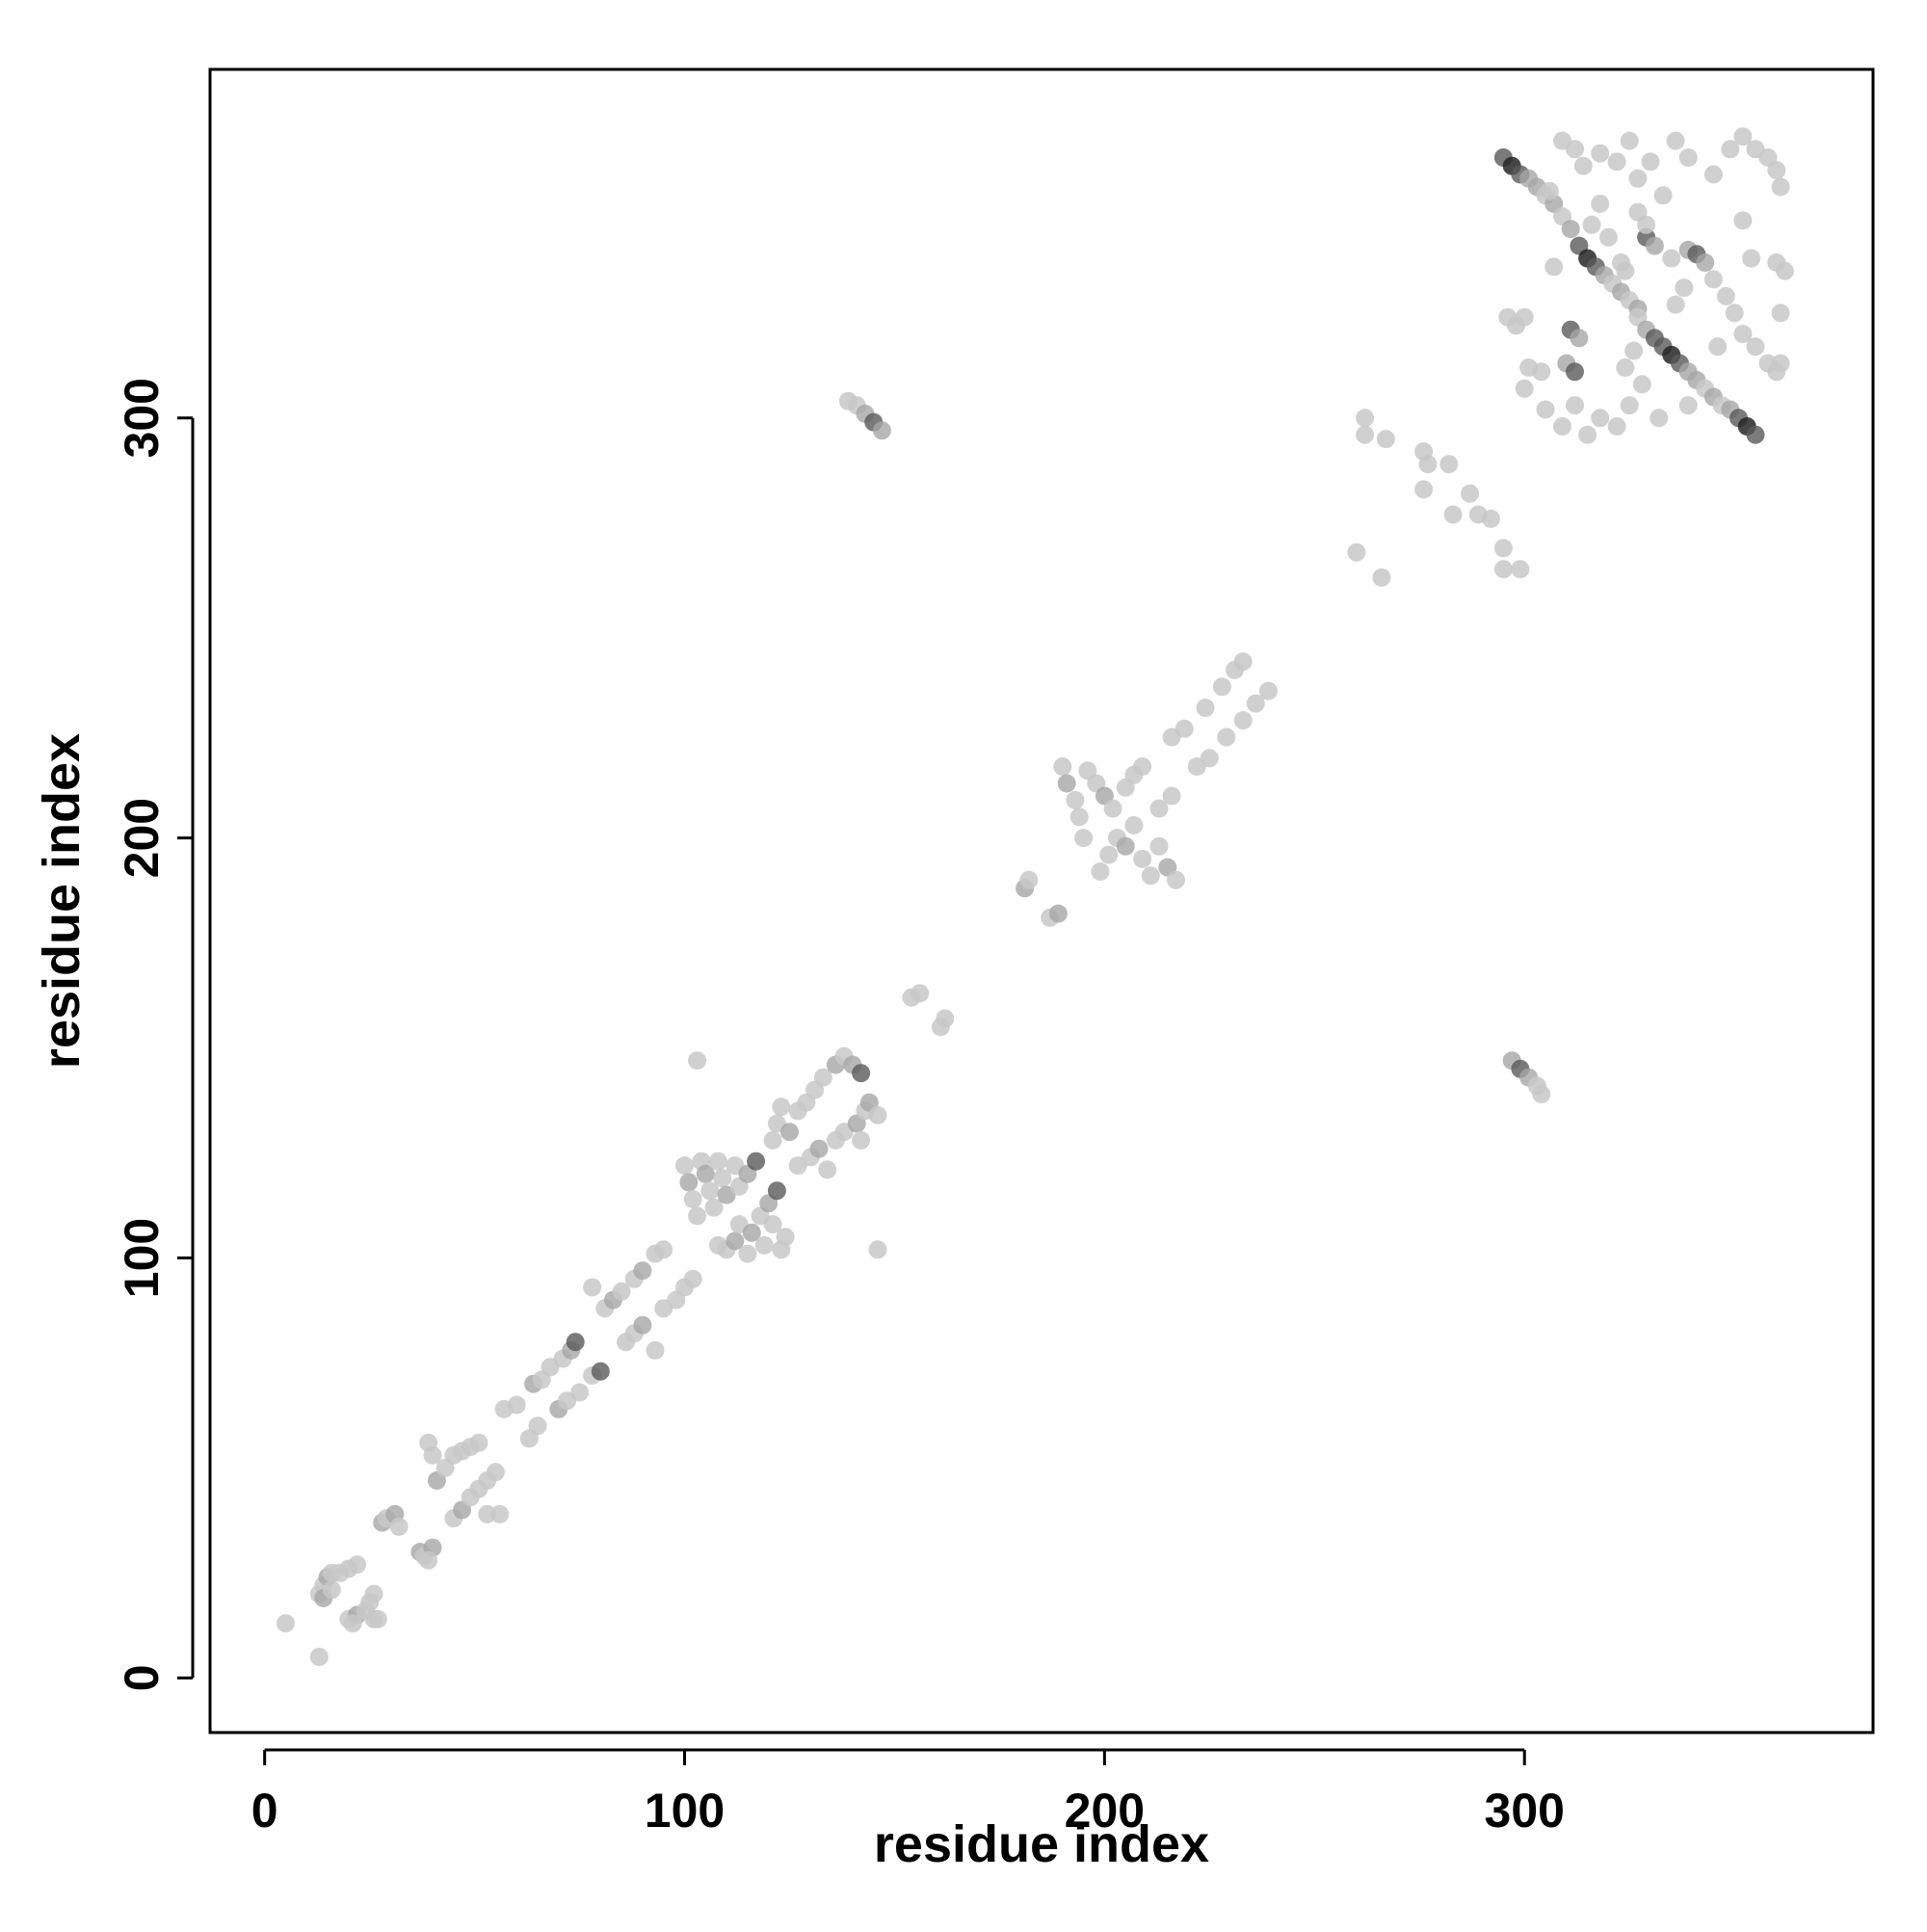 The width and height of the screenshot is (1927, 1932). Describe the element at coordinates (142, 1258) in the screenshot. I see `y-tick-label: 100` at that location.